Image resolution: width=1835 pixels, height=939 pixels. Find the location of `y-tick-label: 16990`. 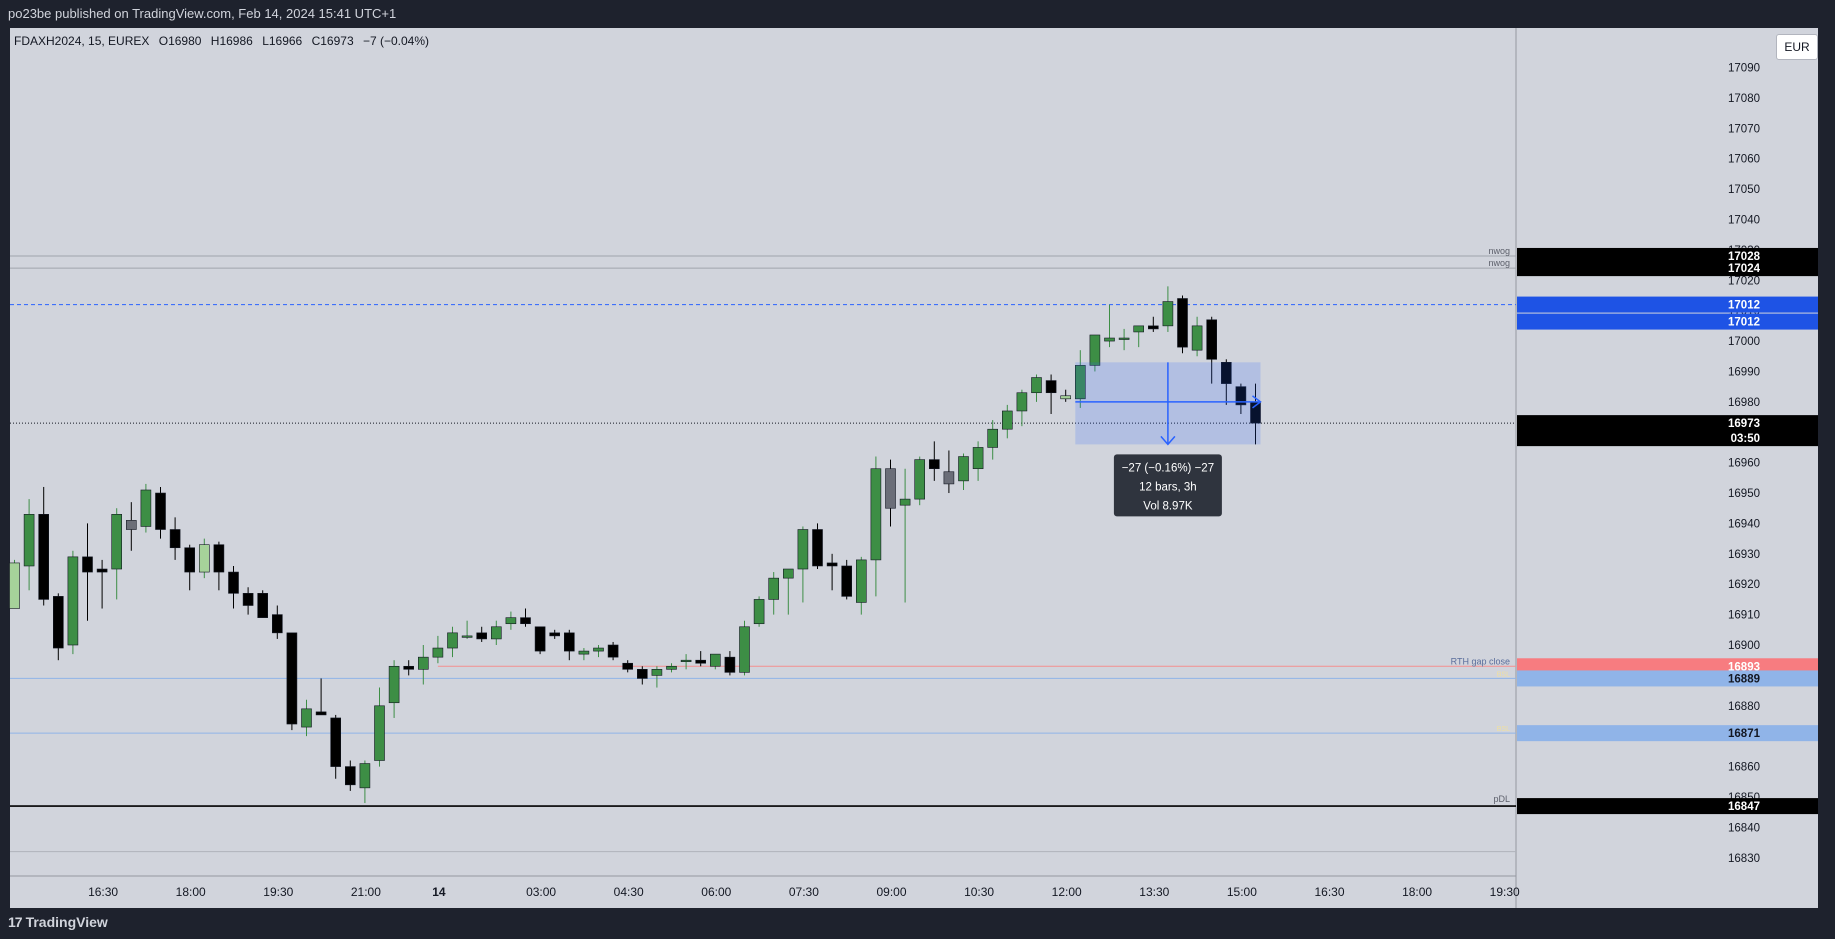

y-tick-label: 16990 is located at coordinates (1744, 372).